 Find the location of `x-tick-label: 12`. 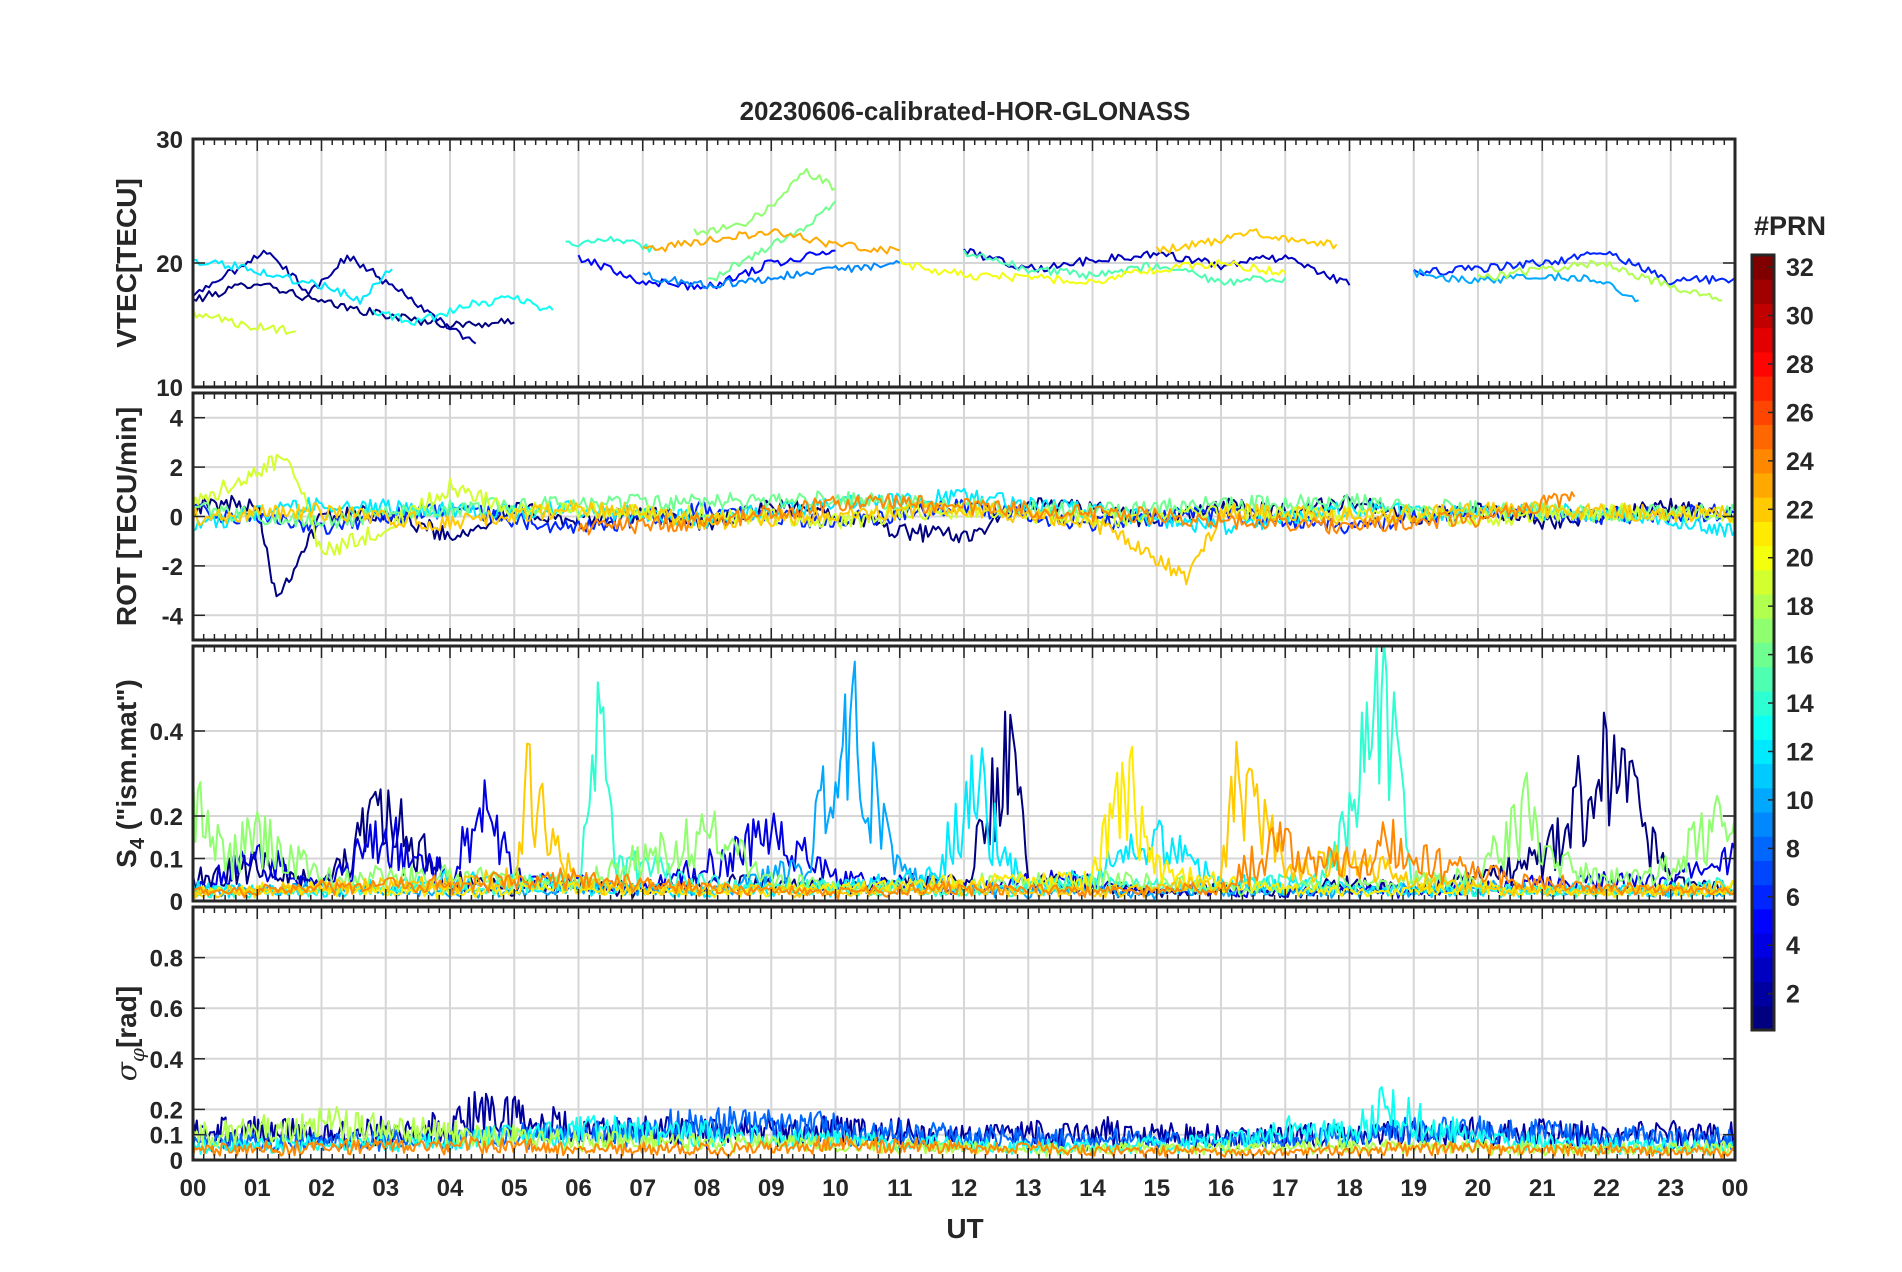

x-tick-label: 12 is located at coordinates (964, 1188).